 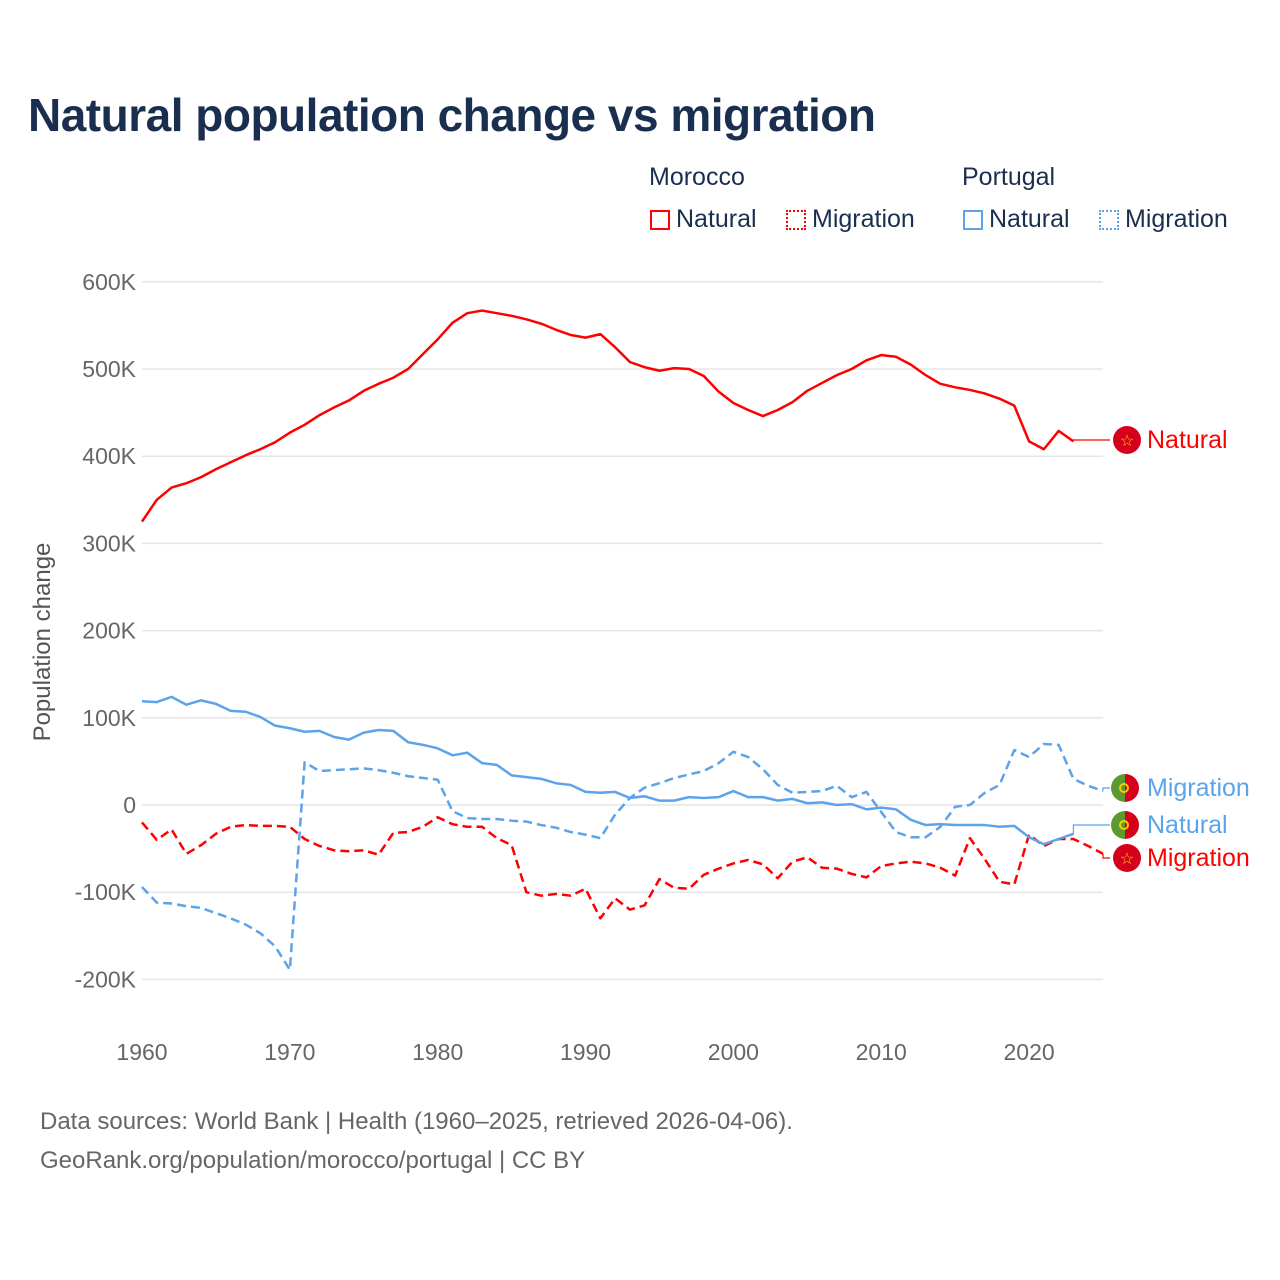 What do you see at coordinates (129, 805) in the screenshot?
I see `y-tick-label: 0` at bounding box center [129, 805].